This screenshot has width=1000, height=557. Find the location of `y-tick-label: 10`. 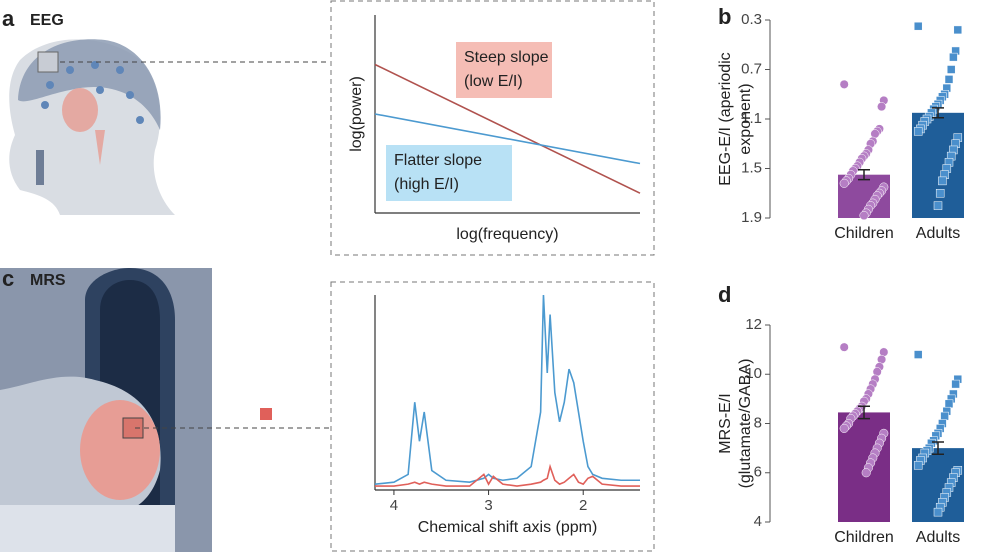

y-tick-label: 10 is located at coordinates (753, 373).